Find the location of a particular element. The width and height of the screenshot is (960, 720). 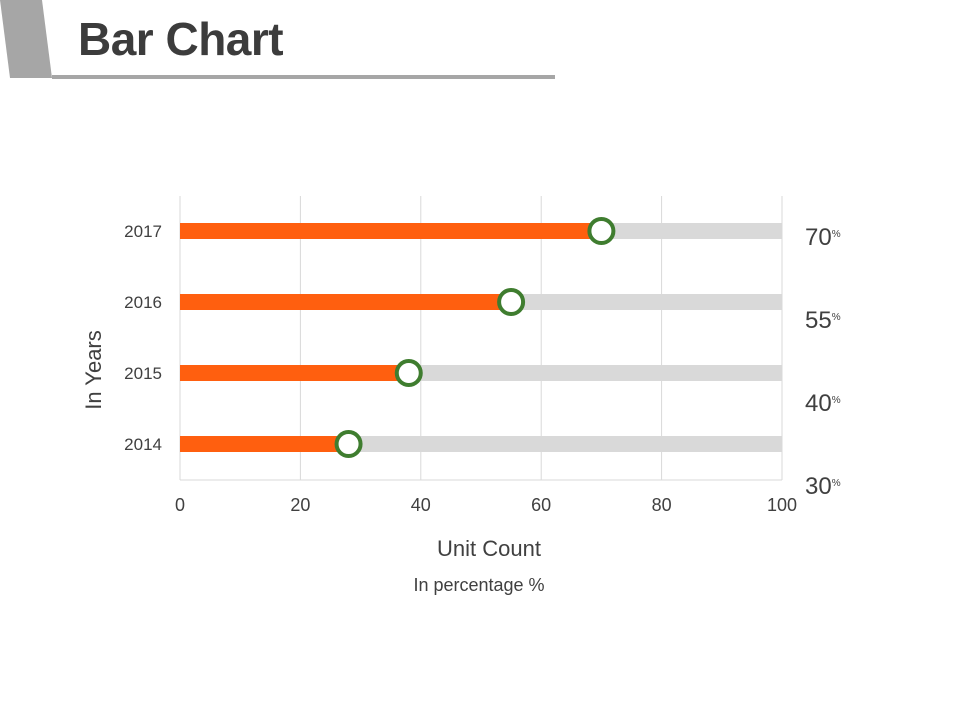

page-title: Bar Chart is located at coordinates (181, 39).